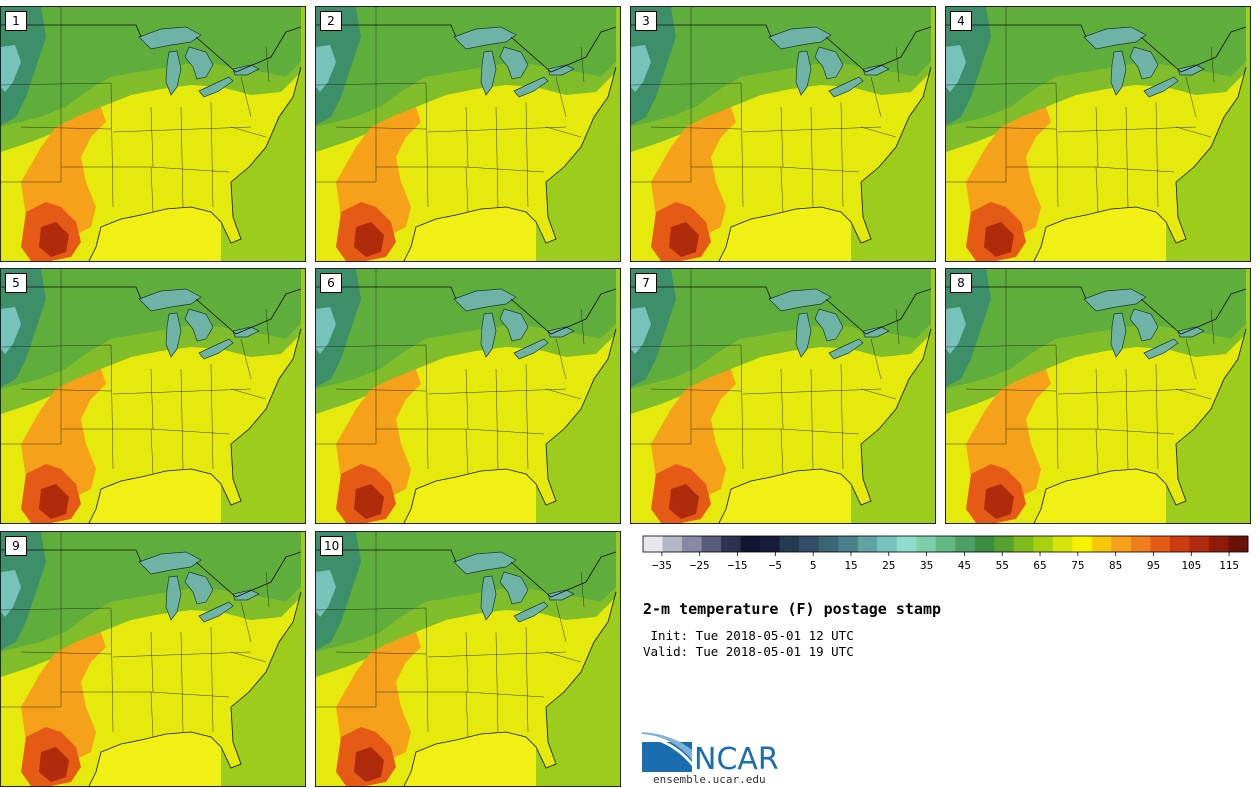  Describe the element at coordinates (964, 565) in the screenshot. I see `colorbar-tick-label: 45` at that location.